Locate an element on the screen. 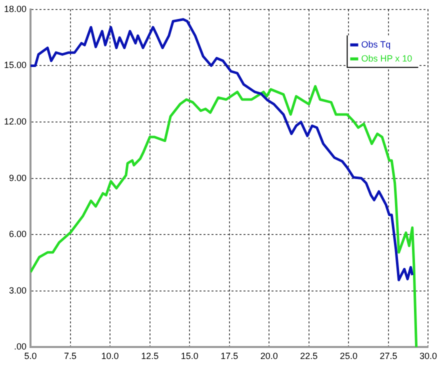 This screenshot has height=366, width=441. y-tick-label: 9.00 is located at coordinates (17, 177).